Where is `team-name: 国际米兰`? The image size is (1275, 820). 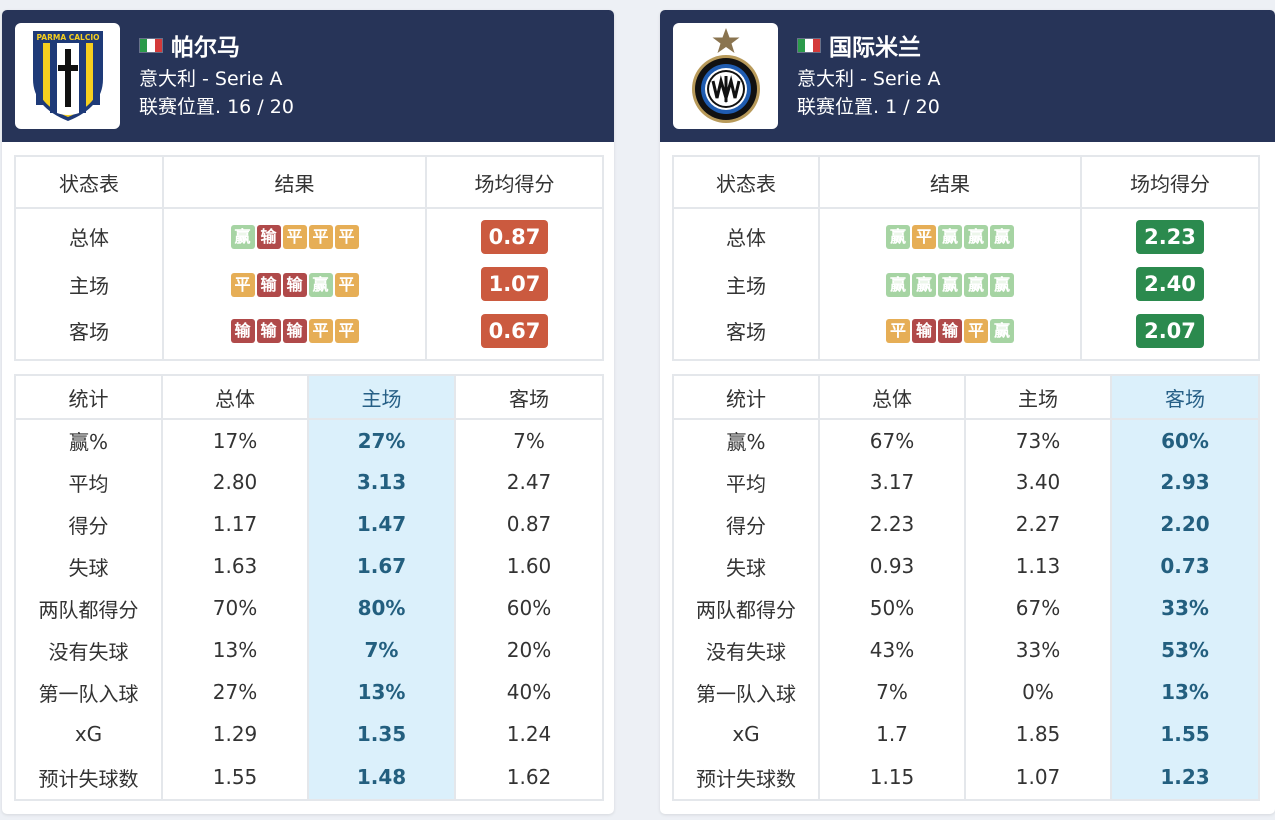 team-name: 国际米兰 is located at coordinates (875, 48).